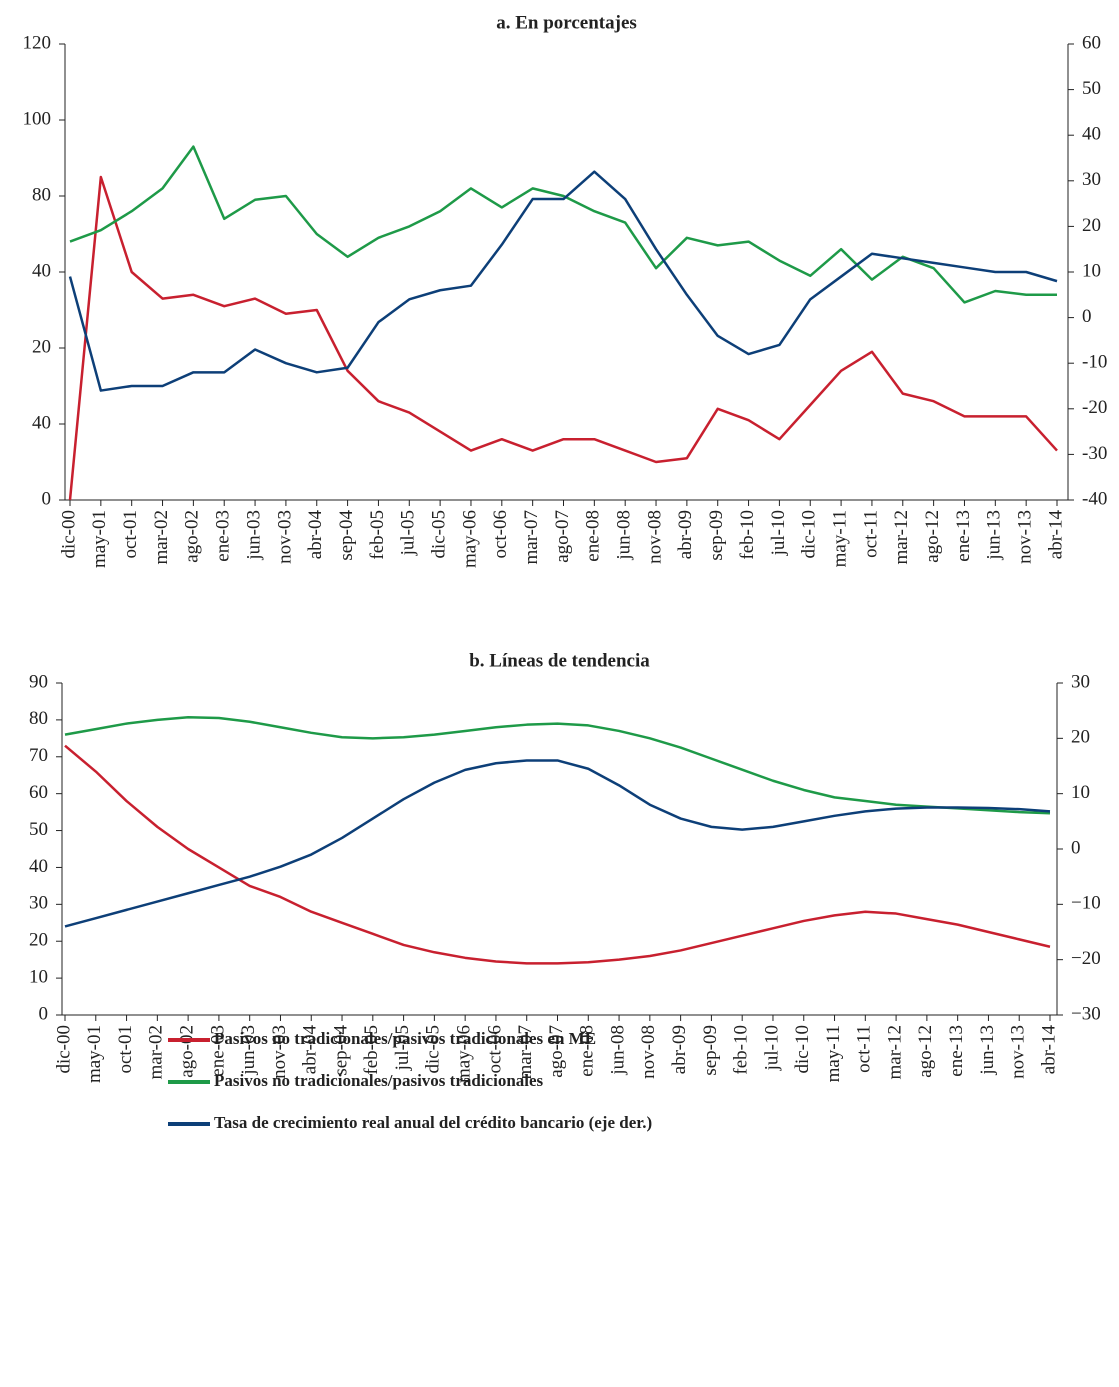 This screenshot has width=1119, height=1387. I want to click on x-tick-label: jun-03, so click(253, 535).